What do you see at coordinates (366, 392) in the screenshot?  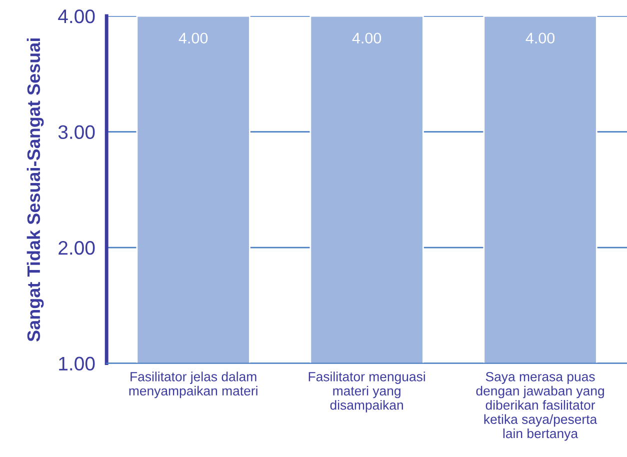 I see `x-tick-label: Fasilitator menguasi materi yang disampaikan` at bounding box center [366, 392].